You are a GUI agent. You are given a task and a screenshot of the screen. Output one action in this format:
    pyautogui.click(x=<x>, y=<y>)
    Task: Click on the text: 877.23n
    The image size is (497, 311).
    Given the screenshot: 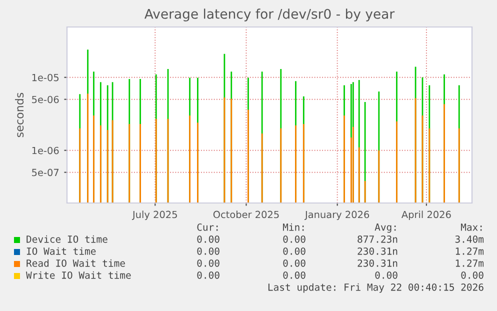 What is the action you would take?
    pyautogui.click(x=378, y=239)
    